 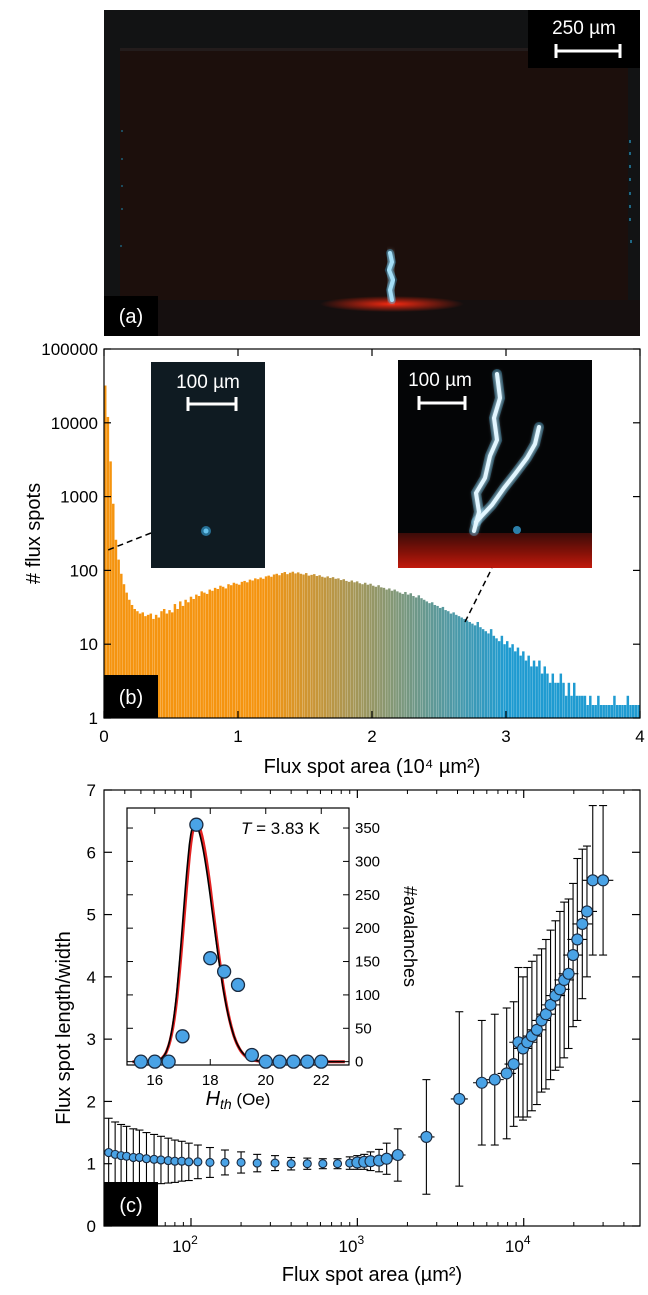 I want to click on x-tick-label: 1, so click(x=237, y=736).